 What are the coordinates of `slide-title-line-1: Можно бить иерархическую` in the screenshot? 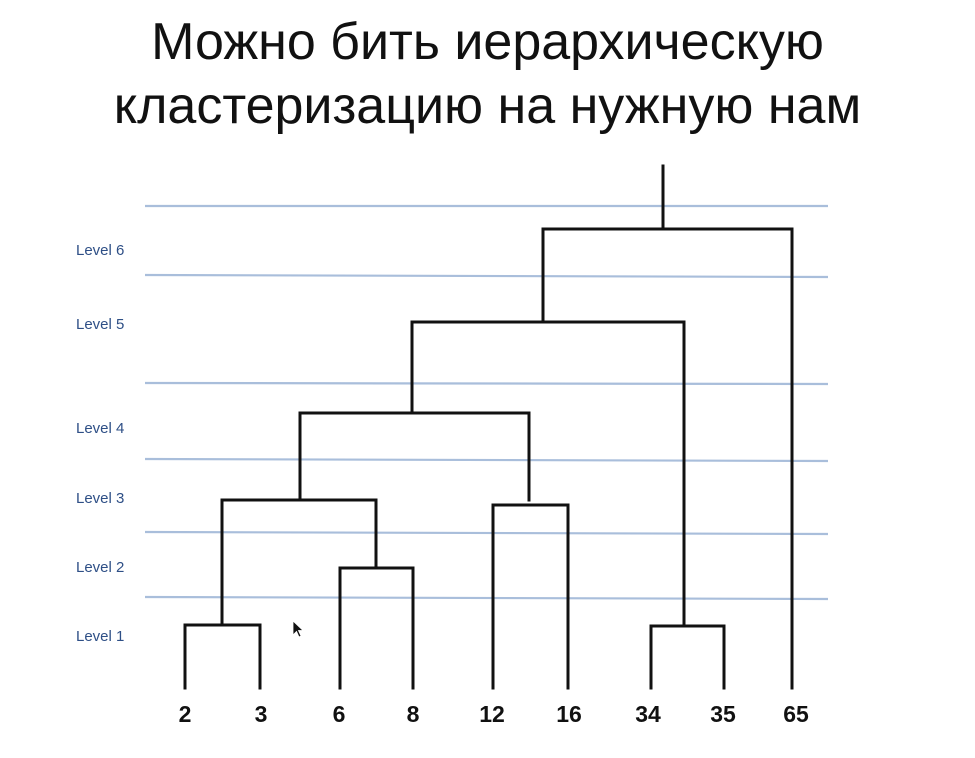 It's located at (487, 42).